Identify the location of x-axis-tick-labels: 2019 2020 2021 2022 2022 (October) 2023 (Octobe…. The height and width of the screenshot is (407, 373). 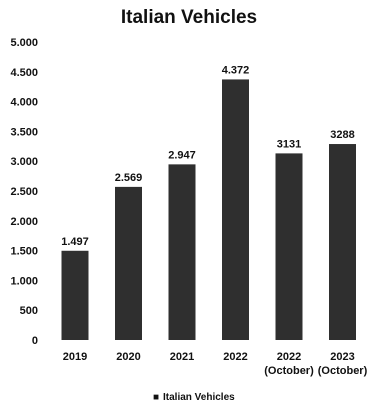
(215, 364).